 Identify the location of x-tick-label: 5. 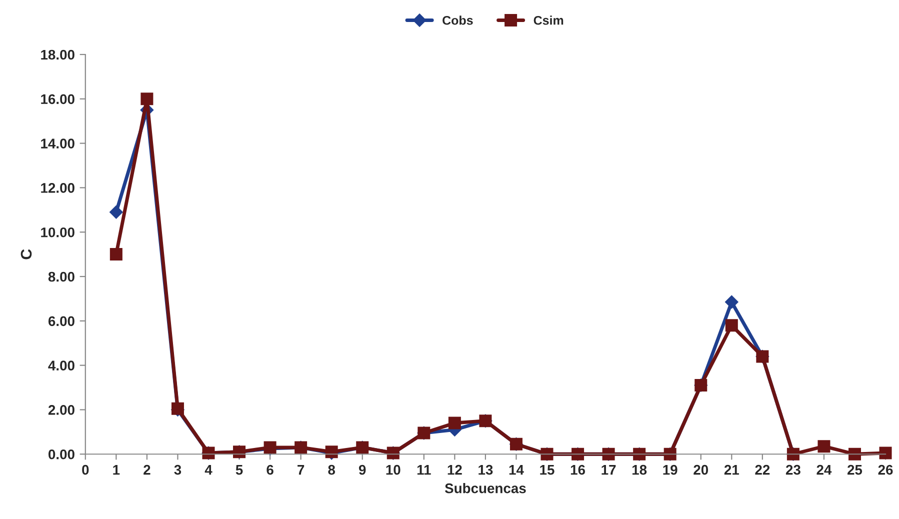
(239, 470).